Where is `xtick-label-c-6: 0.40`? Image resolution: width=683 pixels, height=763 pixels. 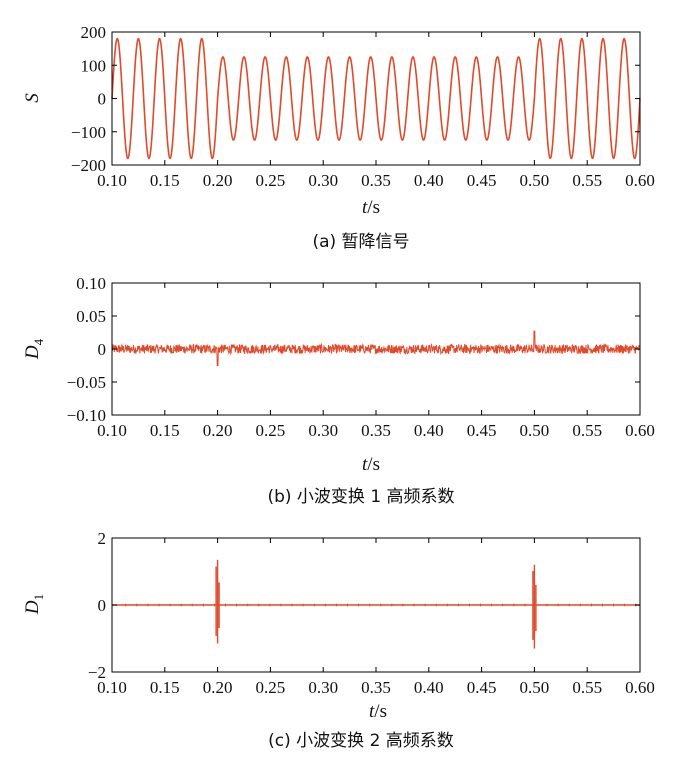 xtick-label-c-6: 0.40 is located at coordinates (429, 687).